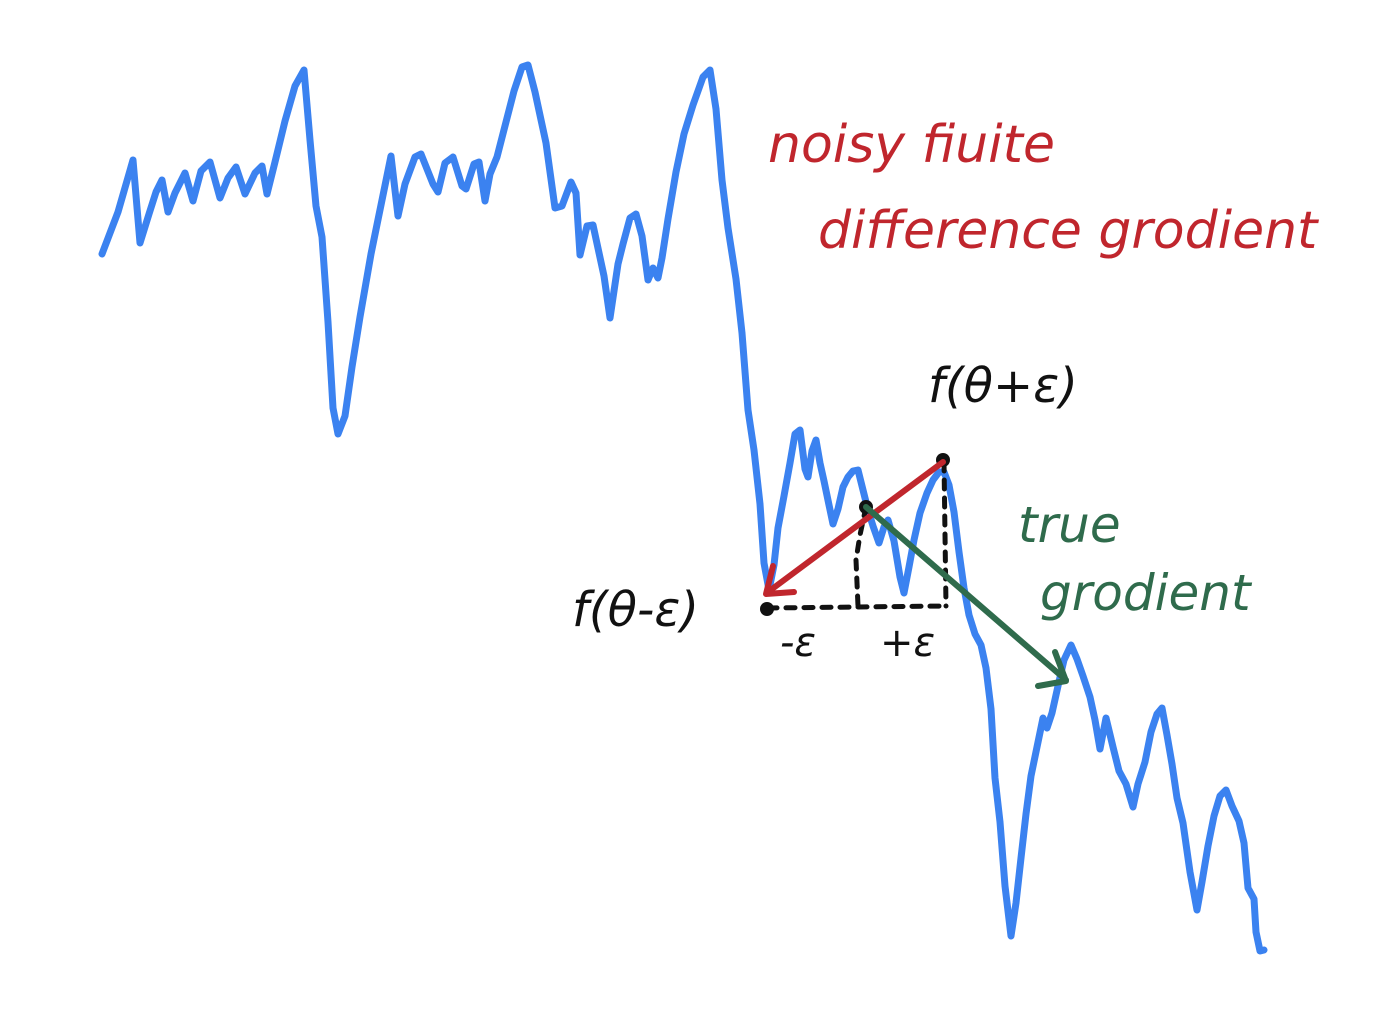 Image resolution: width=1380 pixels, height=1010 pixels. Describe the element at coordinates (1069, 525) in the screenshot. I see `true-gradient-label-line1: true` at that location.